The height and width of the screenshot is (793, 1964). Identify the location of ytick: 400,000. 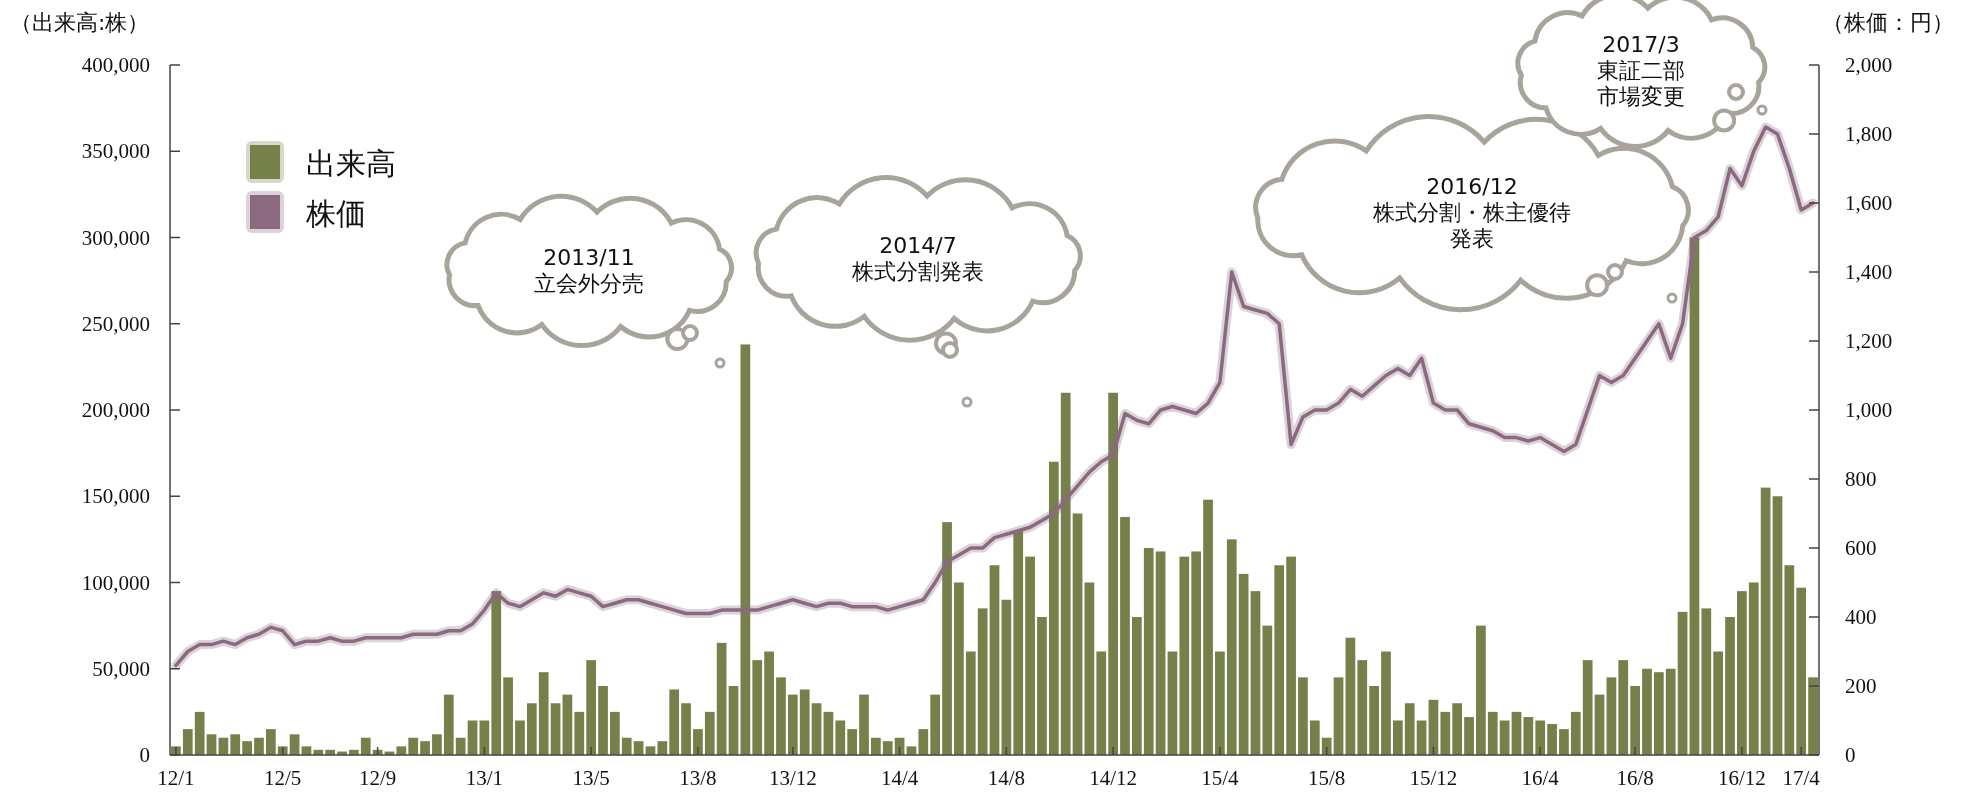
(115, 65).